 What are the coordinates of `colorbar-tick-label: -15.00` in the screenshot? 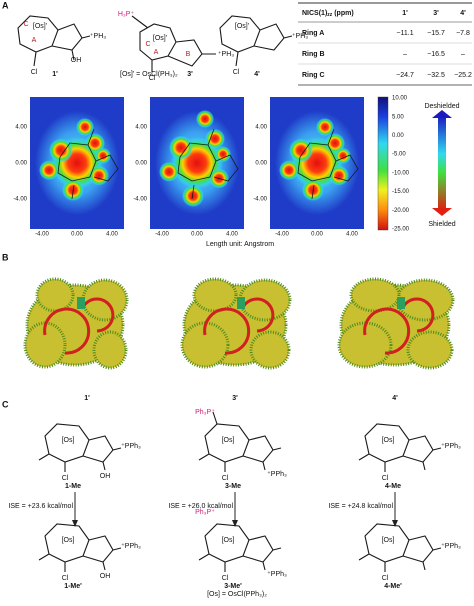 It's located at (401, 192).